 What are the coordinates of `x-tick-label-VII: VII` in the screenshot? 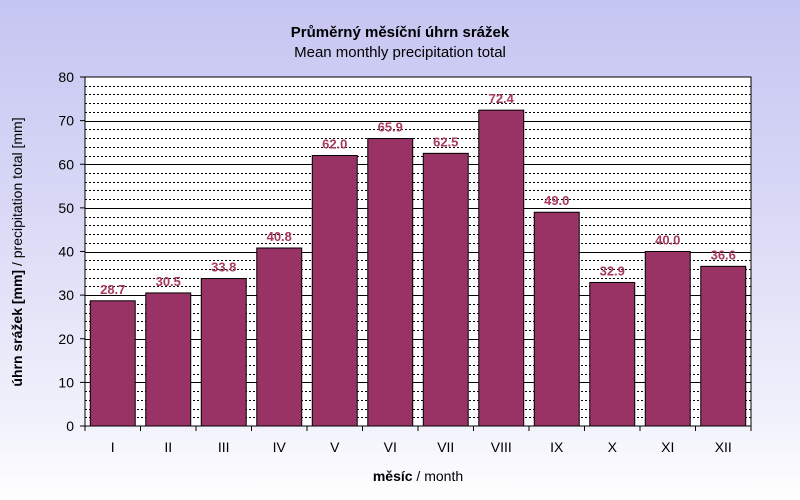 It's located at (445, 447).